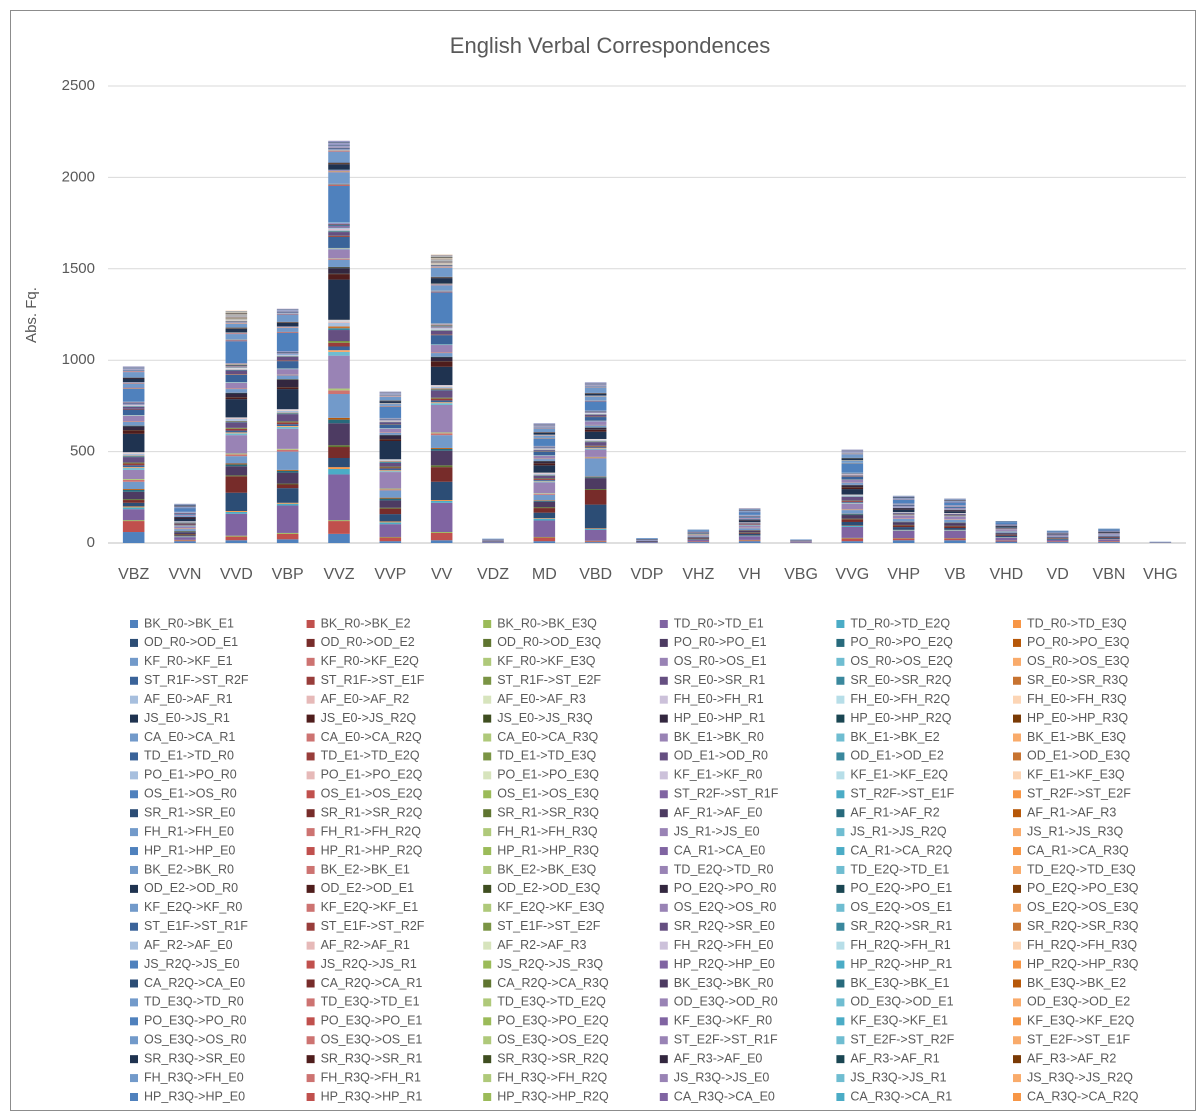 Image resolution: width=1203 pixels, height=1113 pixels. I want to click on legend-label: SR_R3Q->SR_E0, so click(194, 1058).